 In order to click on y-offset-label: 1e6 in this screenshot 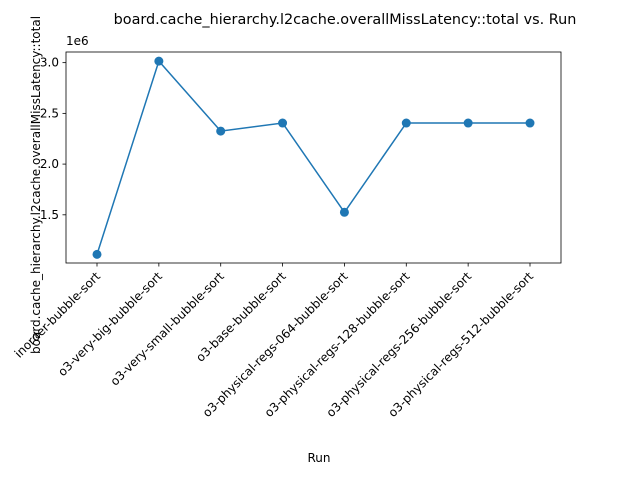, I will do `click(77, 41)`.